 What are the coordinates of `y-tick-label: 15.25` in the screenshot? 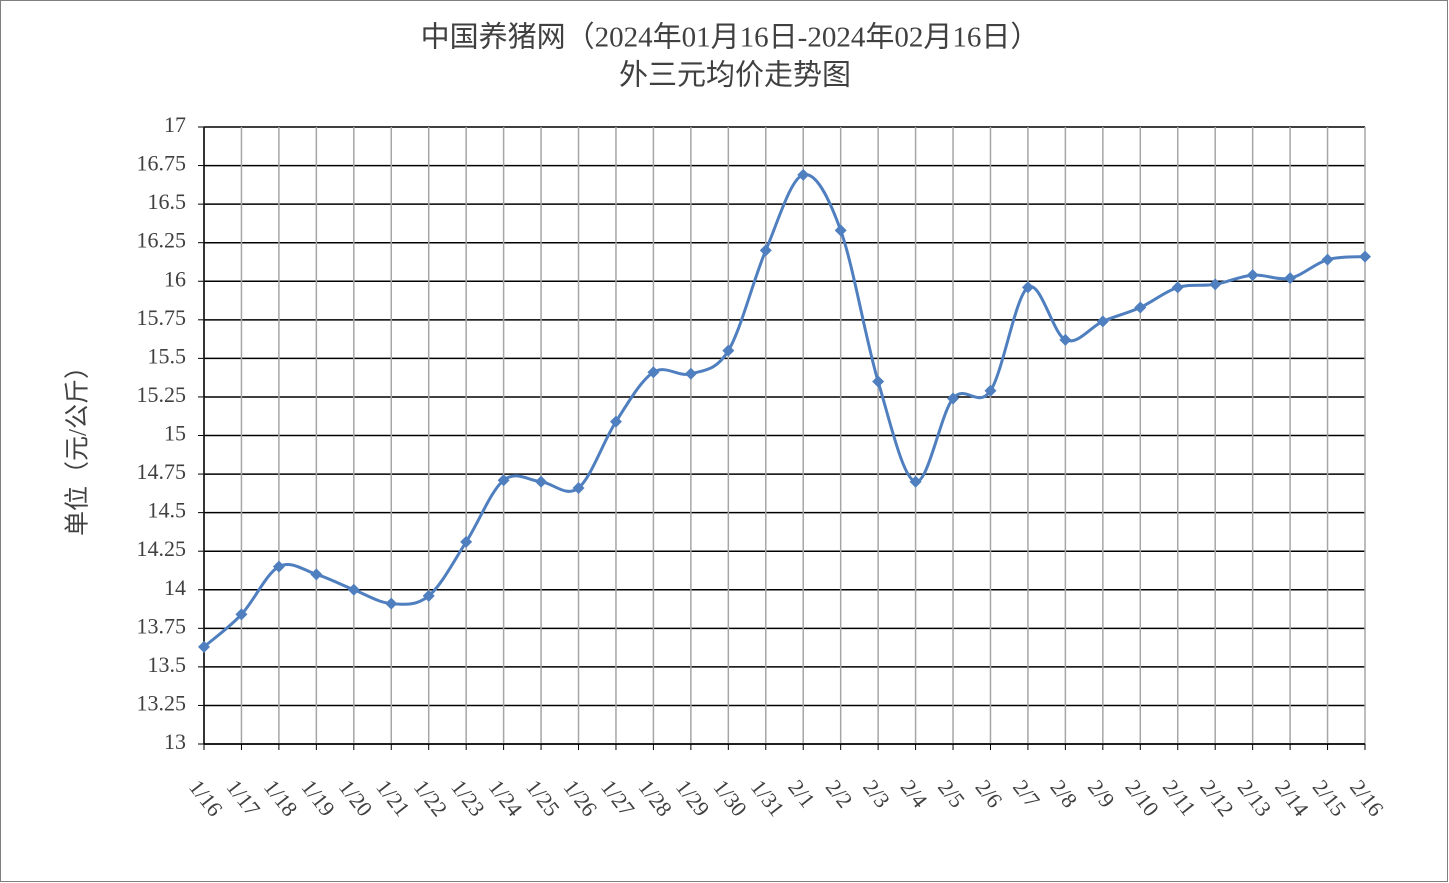 It's located at (162, 394).